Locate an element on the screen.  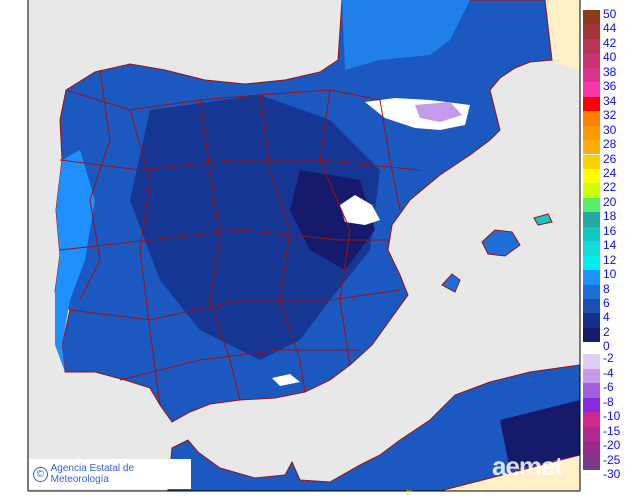
aemet-logo: aemet is located at coordinates (527, 466).